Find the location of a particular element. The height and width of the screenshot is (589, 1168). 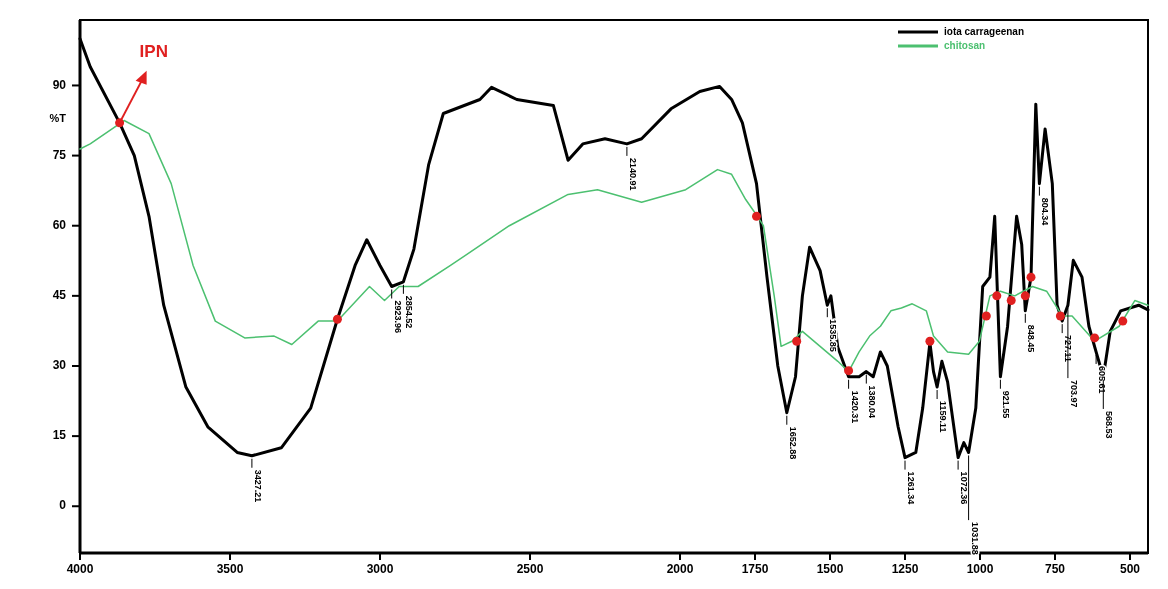

x-tick-label: 1250 is located at coordinates (905, 569).